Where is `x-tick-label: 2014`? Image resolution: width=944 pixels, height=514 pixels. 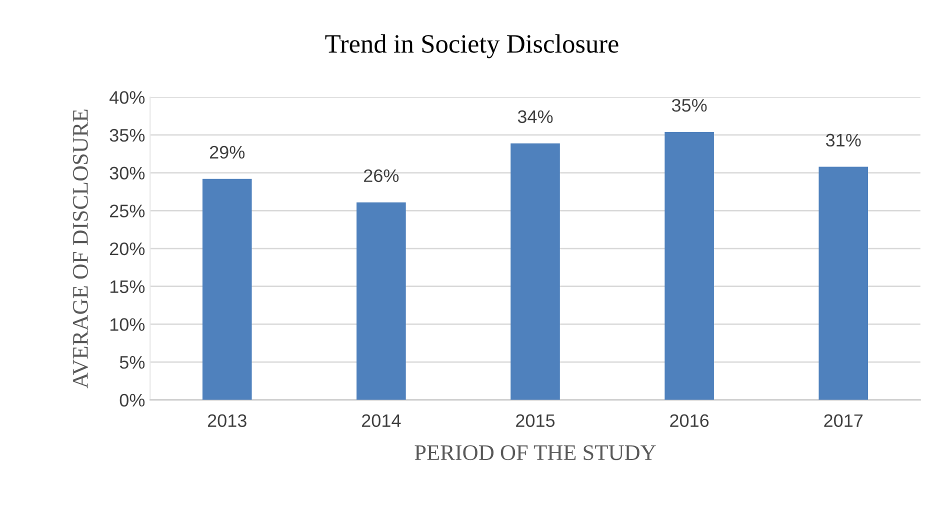
x-tick-label: 2014 is located at coordinates (381, 421).